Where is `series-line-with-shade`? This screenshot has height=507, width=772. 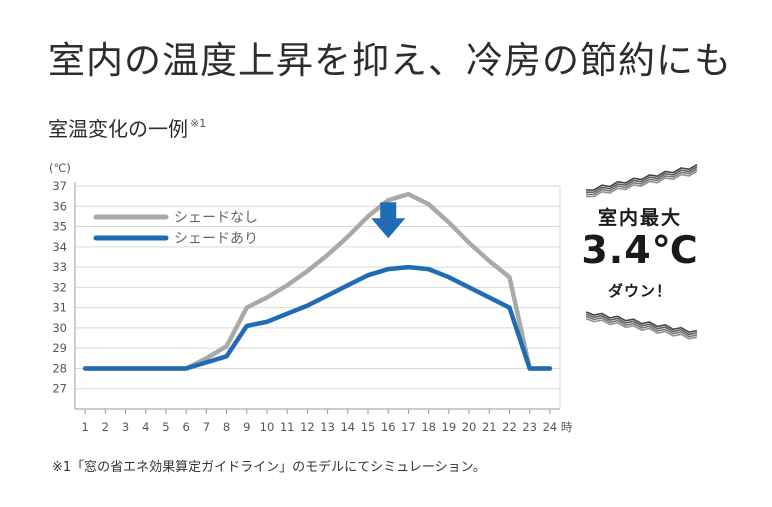
series-line-with-shade is located at coordinates (317, 317).